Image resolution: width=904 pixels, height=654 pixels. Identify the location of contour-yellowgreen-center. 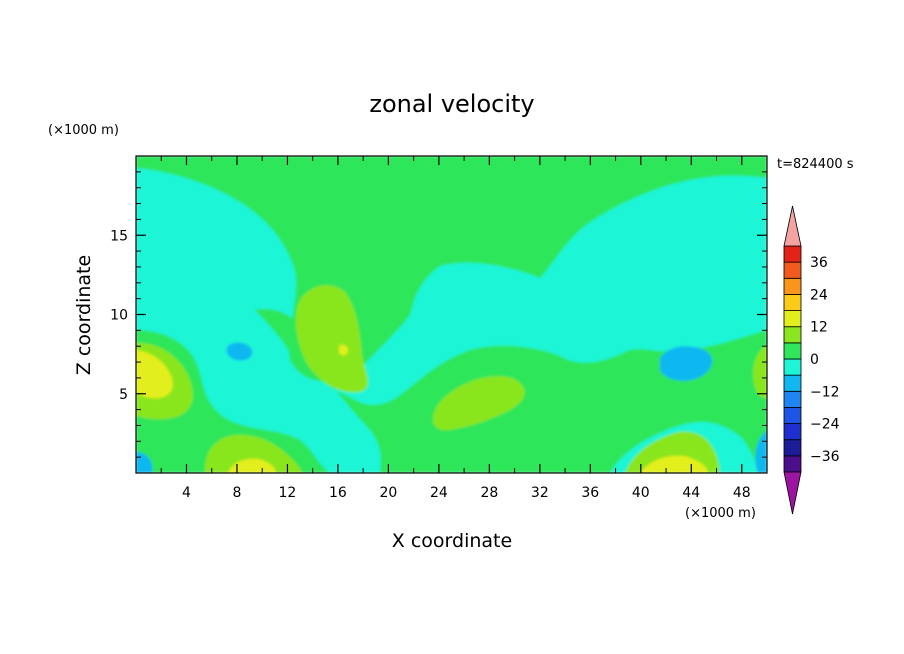
(331, 339).